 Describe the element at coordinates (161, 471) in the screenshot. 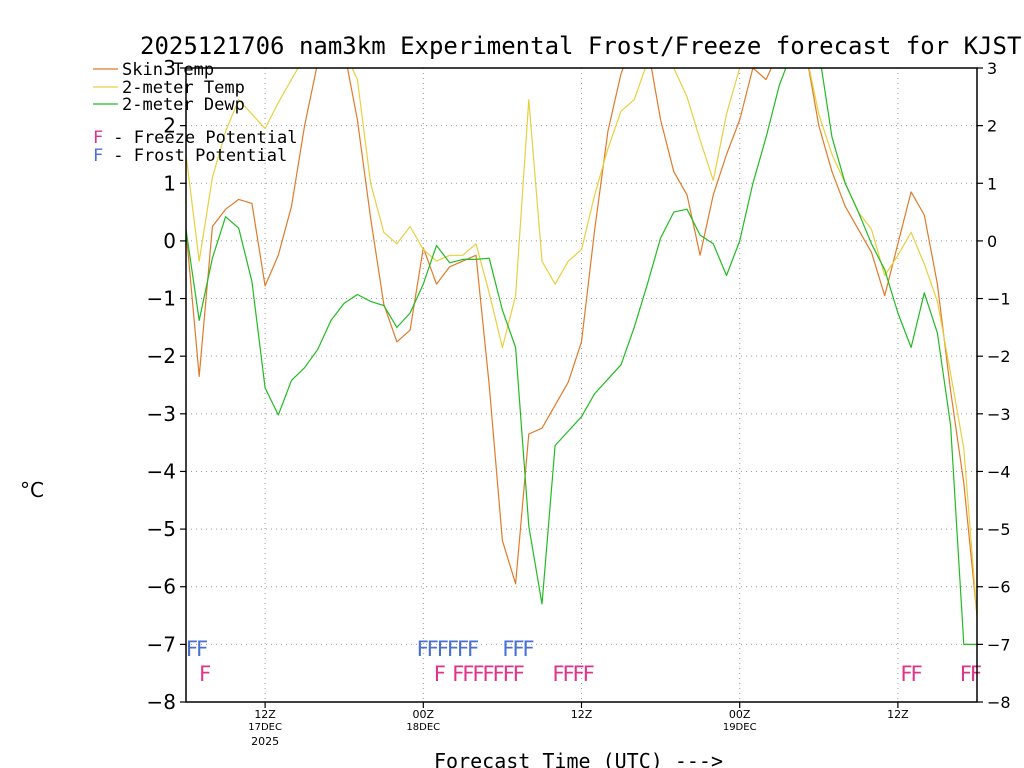

I see `y-tick-label-left: −4` at that location.